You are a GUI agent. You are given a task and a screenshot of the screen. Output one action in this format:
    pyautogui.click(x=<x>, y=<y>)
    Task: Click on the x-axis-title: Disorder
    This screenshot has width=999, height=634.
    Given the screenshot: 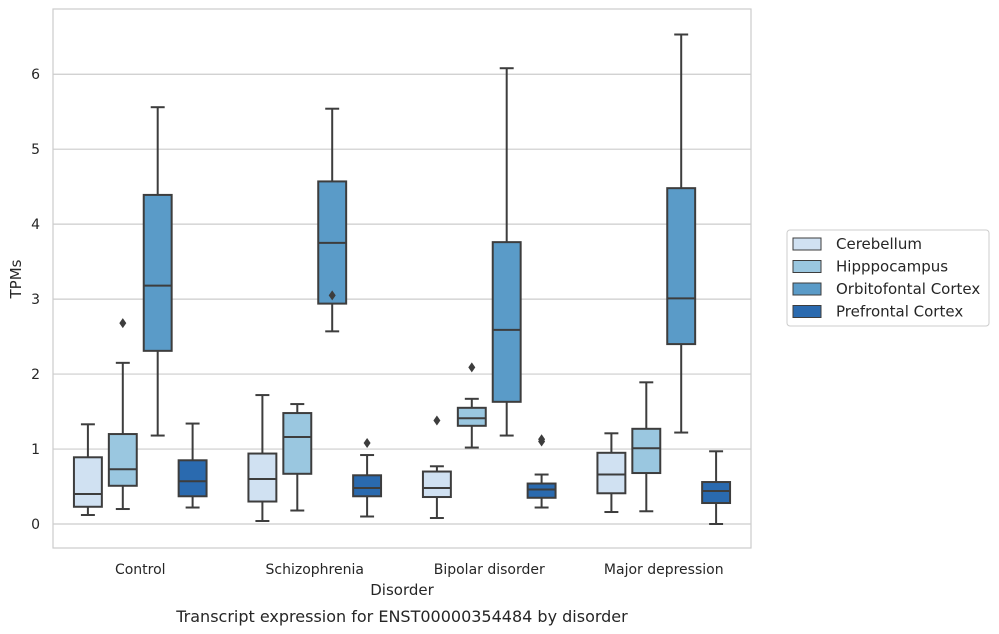 What is the action you would take?
    pyautogui.click(x=402, y=590)
    